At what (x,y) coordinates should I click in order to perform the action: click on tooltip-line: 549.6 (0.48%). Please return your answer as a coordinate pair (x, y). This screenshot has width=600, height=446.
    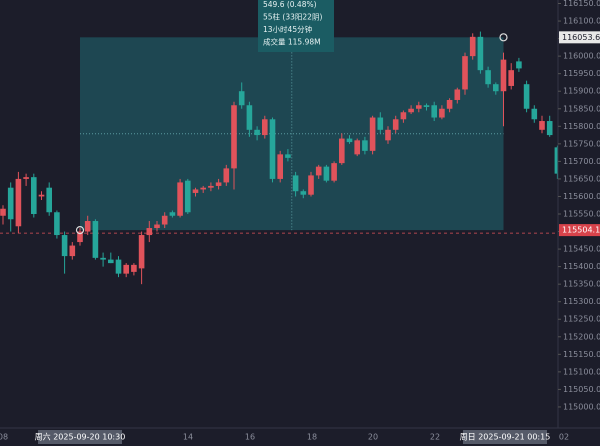
    Looking at the image, I should click on (290, 4).